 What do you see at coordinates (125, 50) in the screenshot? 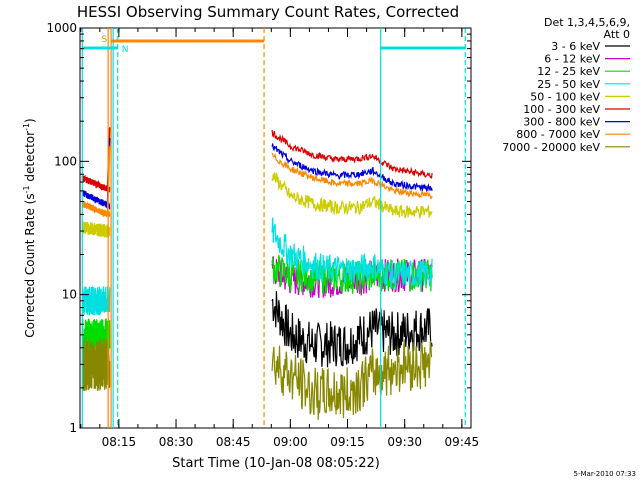
I see `night-label: N` at bounding box center [125, 50].